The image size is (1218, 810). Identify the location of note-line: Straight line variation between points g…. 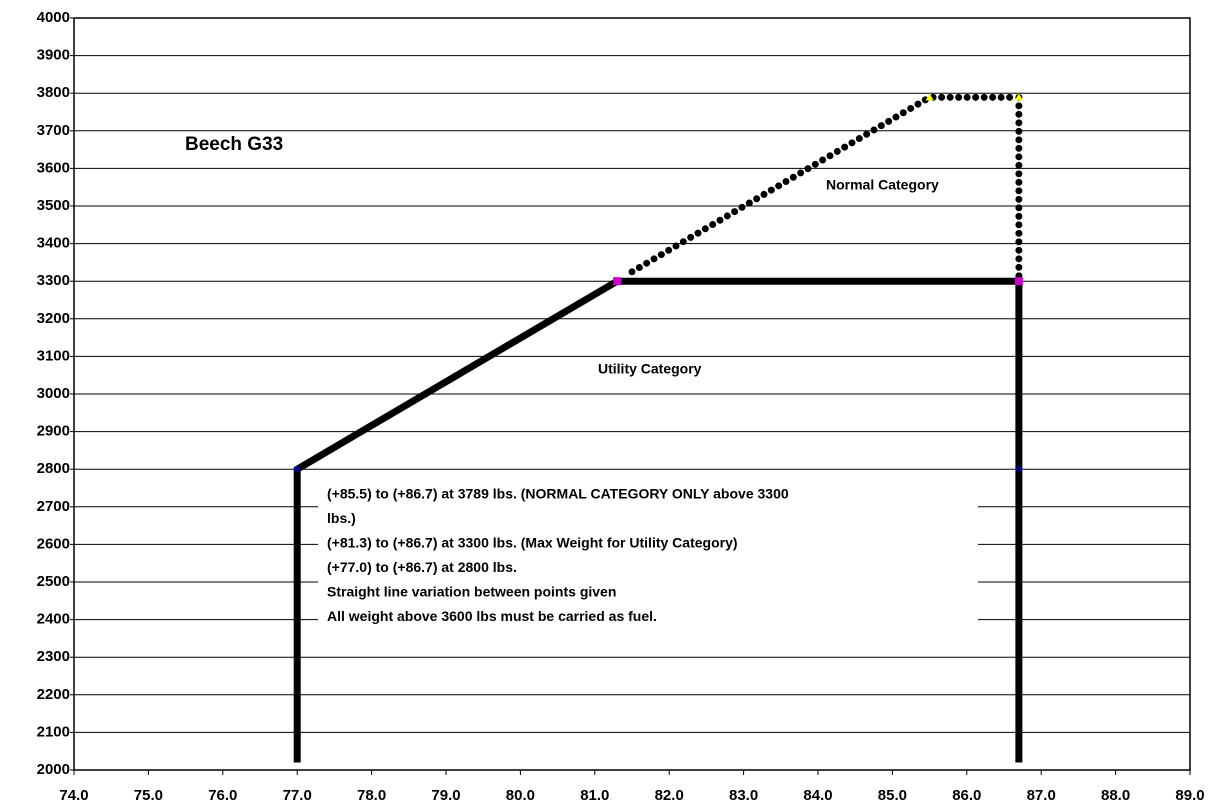
(471, 592).